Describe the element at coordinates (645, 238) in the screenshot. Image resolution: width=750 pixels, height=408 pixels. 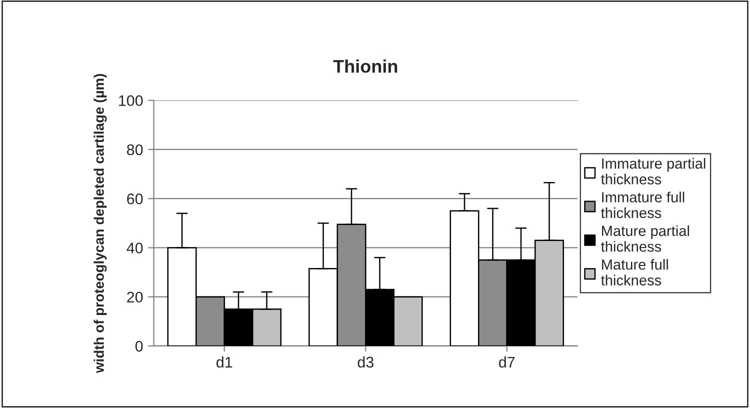
I see `legend-label: Mature partial thickness` at that location.